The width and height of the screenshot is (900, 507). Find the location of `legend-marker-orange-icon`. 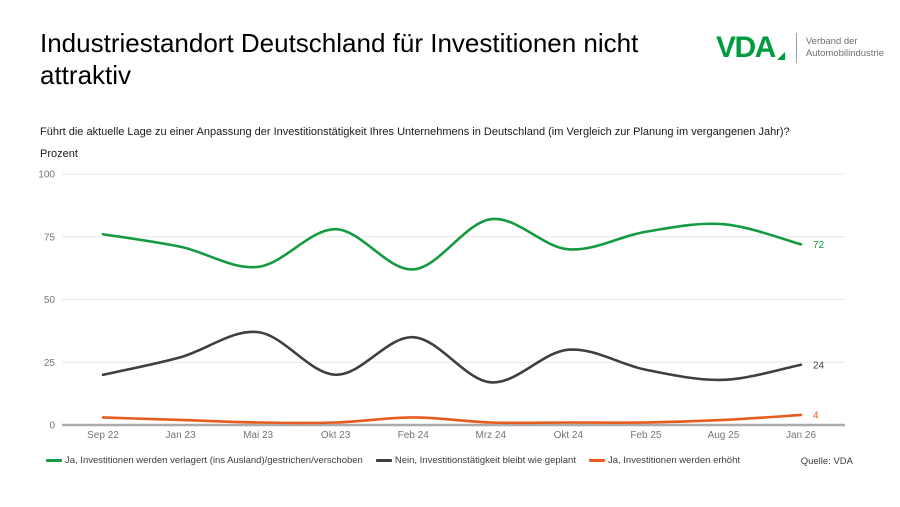

legend-marker-orange-icon is located at coordinates (596, 460).